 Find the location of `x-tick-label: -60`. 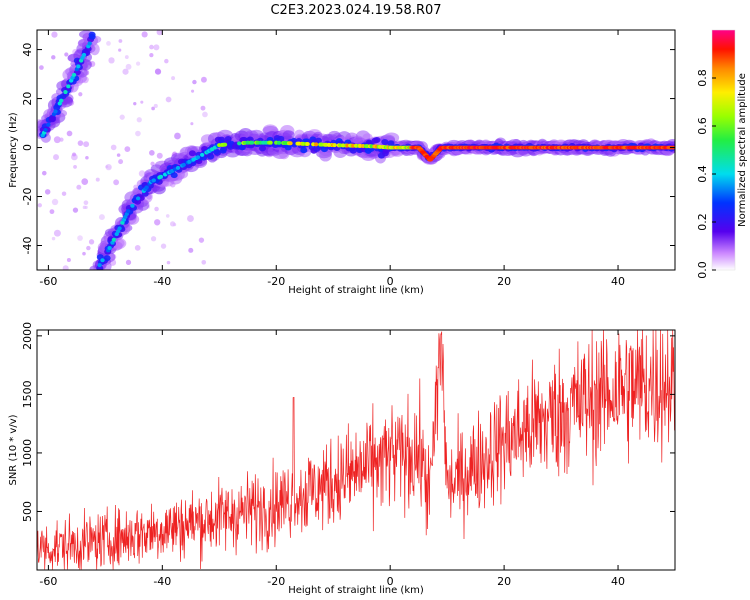

x-tick-label: -60 is located at coordinates (48, 581).